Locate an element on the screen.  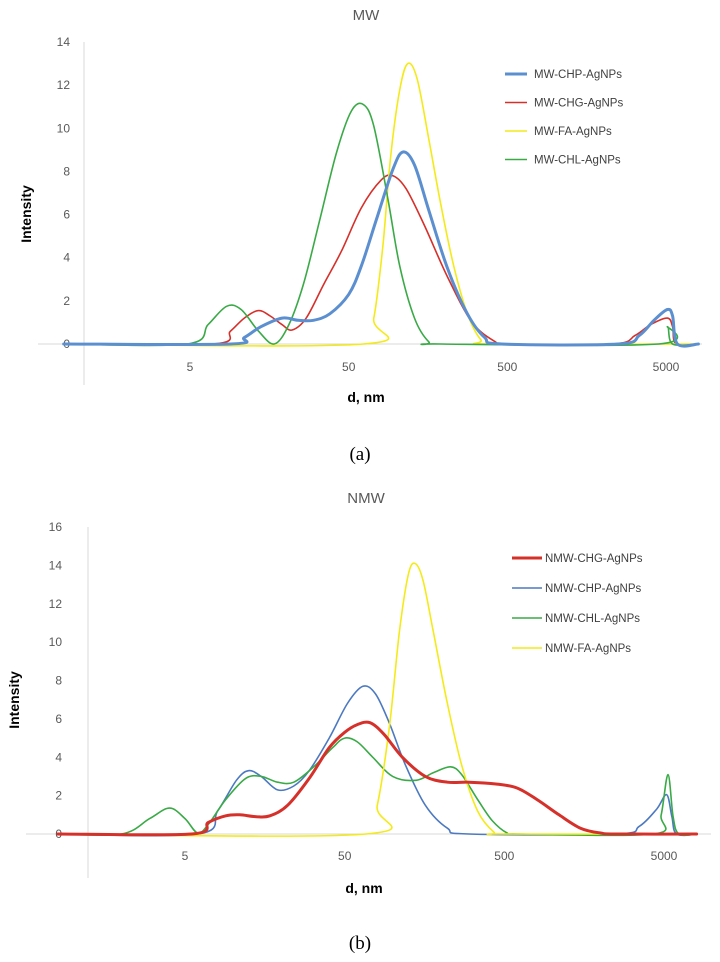
panel-caption: (b) is located at coordinates (360, 943).